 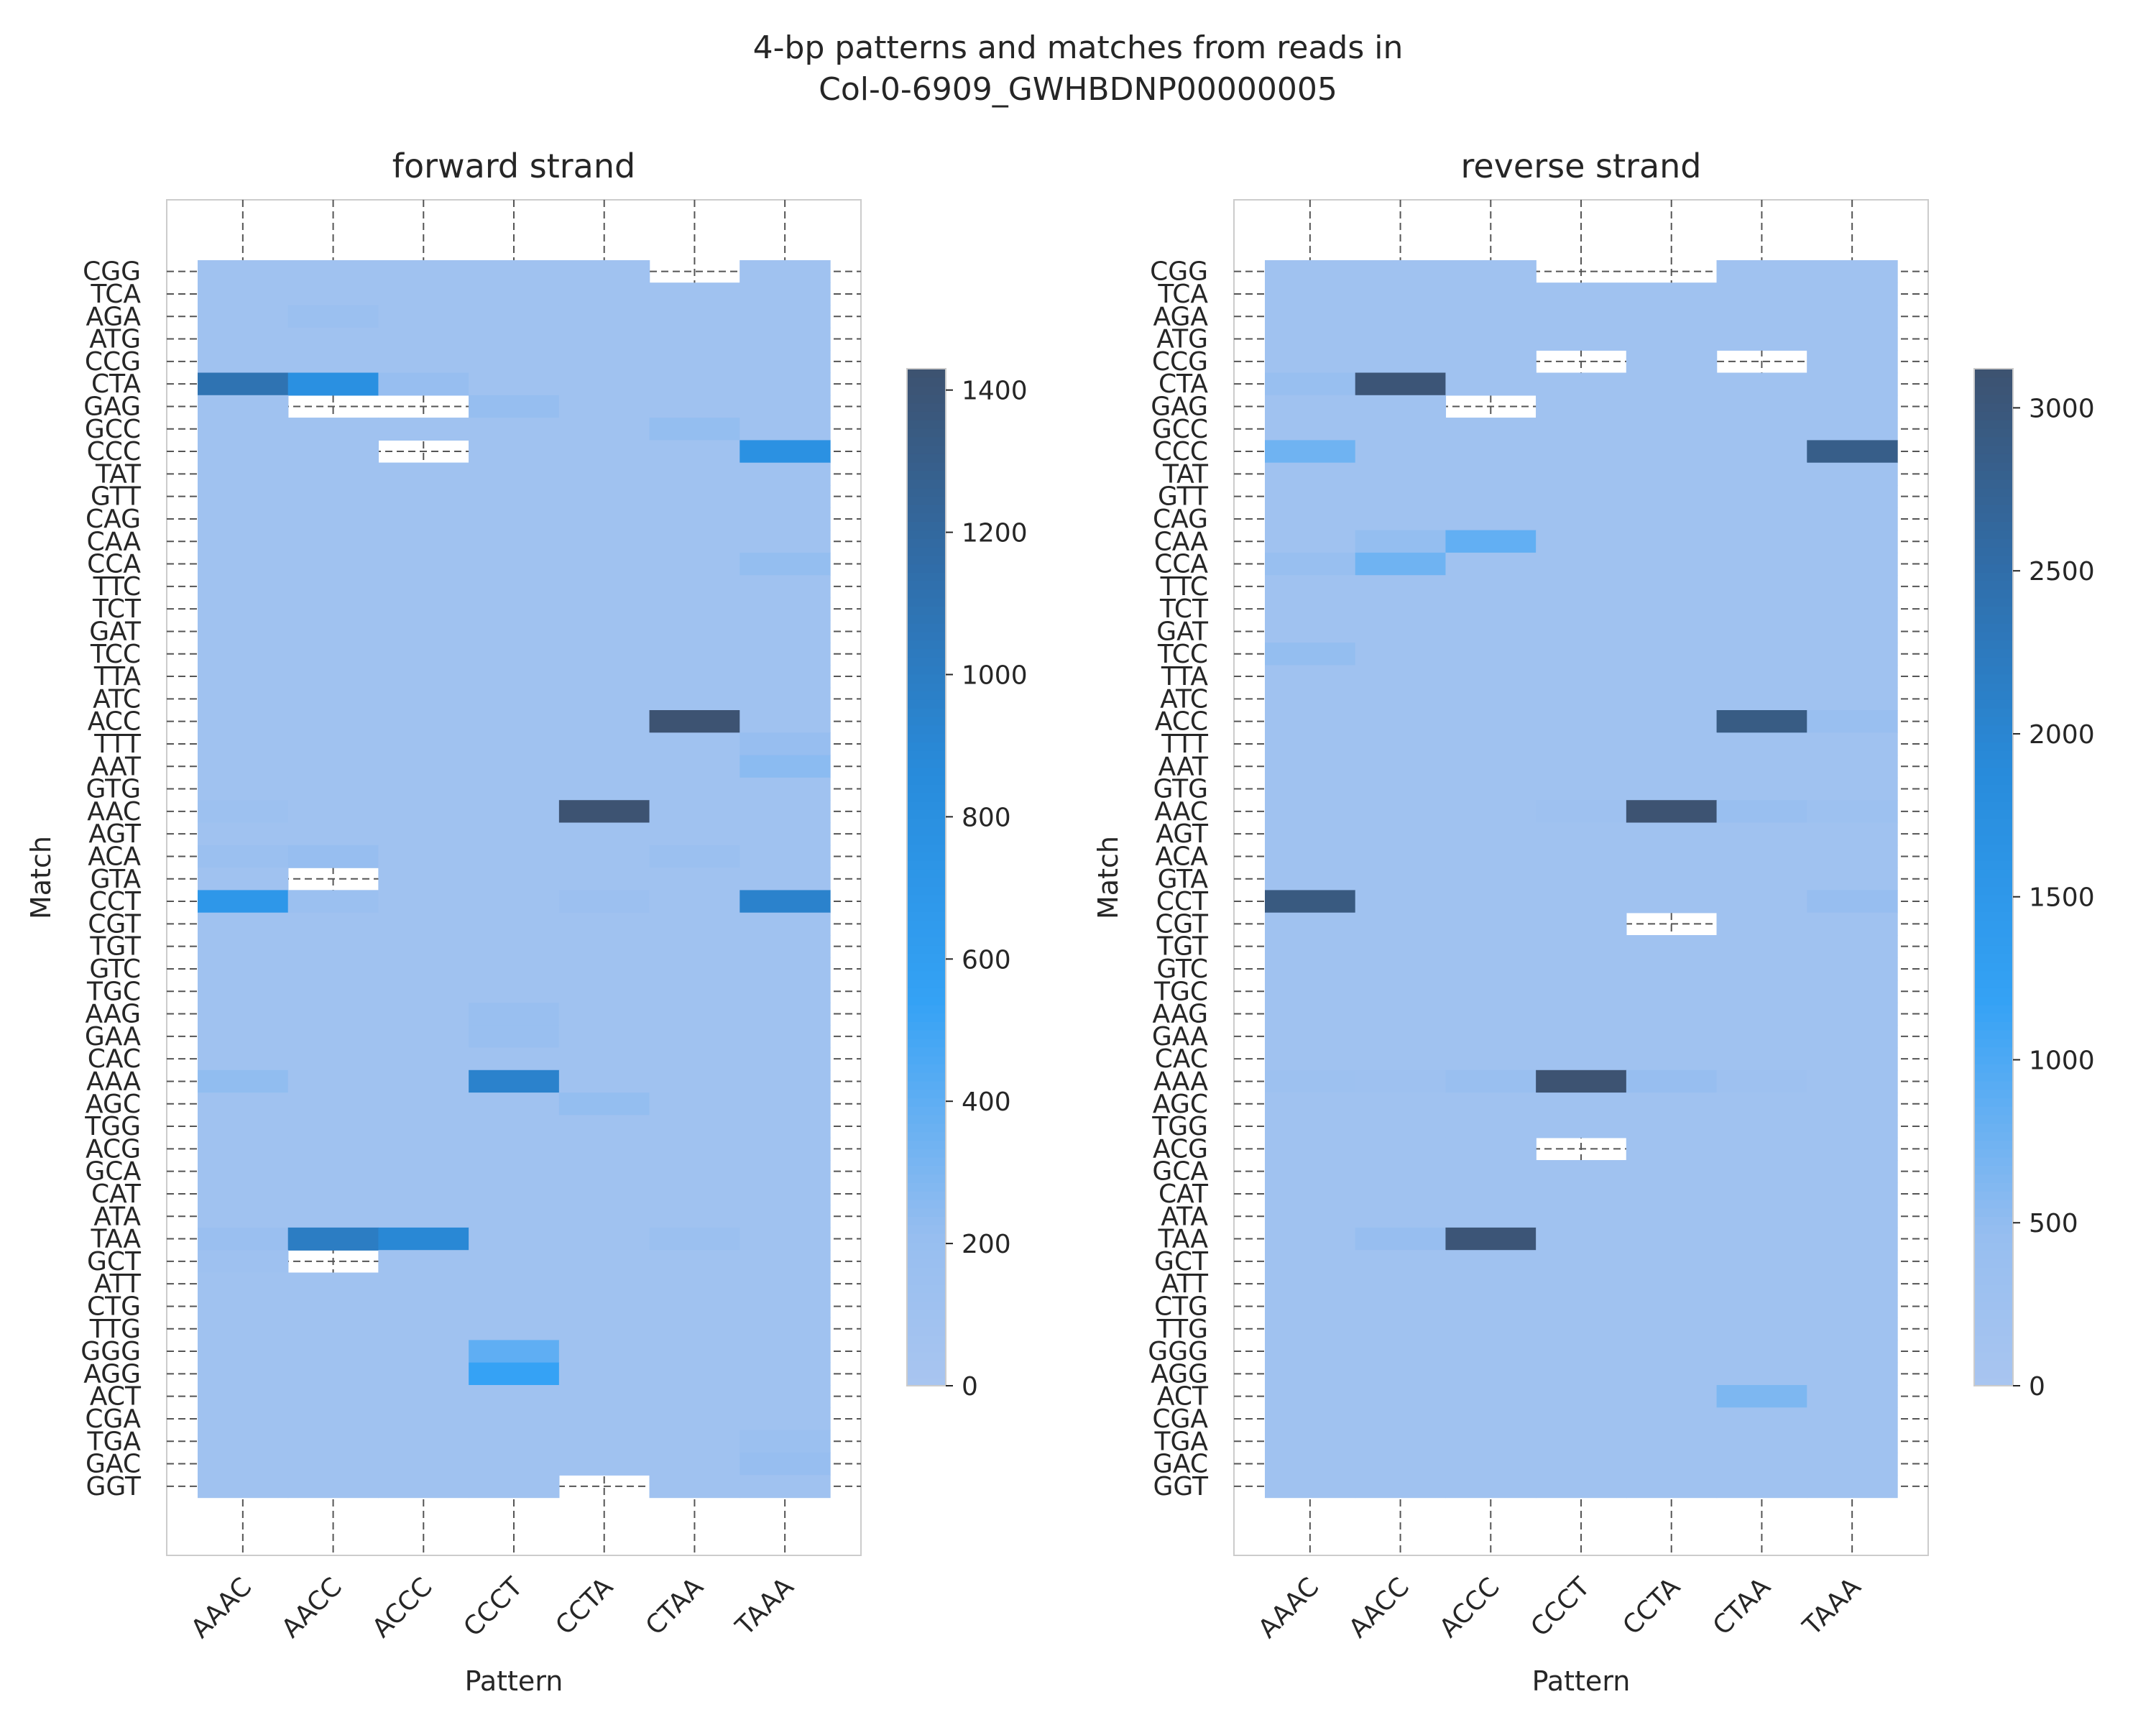 I want to click on y-tick-label: TCT, so click(x=1184, y=609).